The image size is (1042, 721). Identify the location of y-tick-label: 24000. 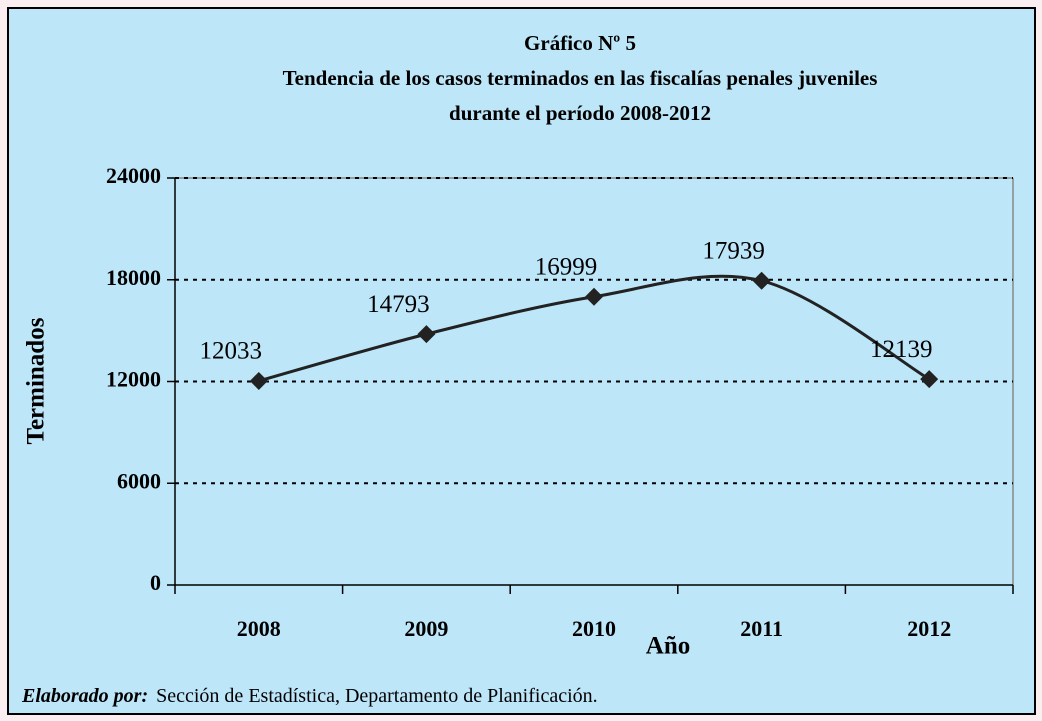
(133, 175).